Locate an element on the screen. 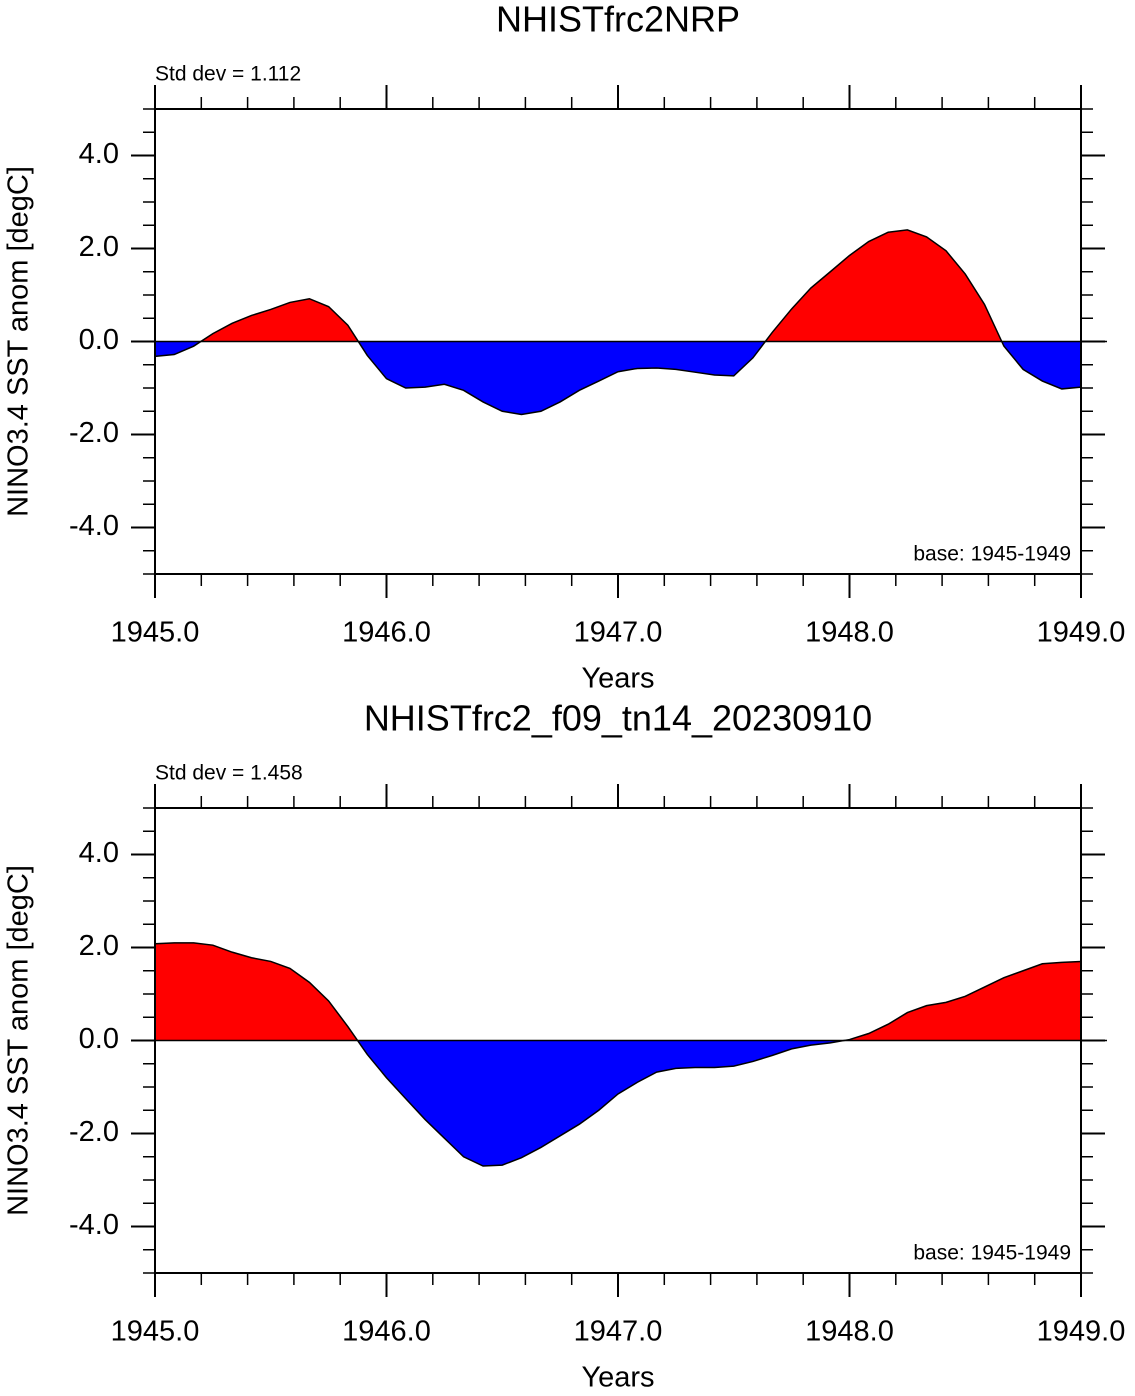  std-dev-label: Std dev = 1.112 is located at coordinates (228, 74).